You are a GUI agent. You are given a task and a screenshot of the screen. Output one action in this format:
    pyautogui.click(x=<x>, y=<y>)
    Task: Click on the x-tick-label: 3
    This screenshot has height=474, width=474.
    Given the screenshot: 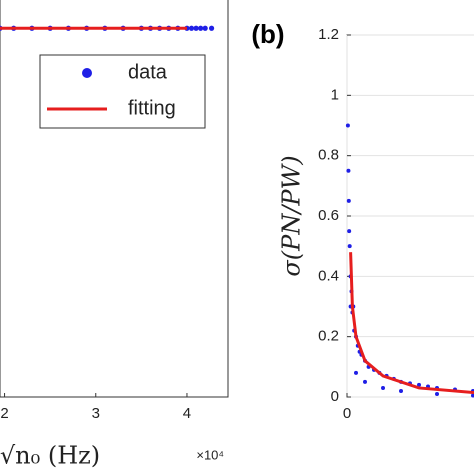 What is the action you would take?
    pyautogui.click(x=96, y=413)
    